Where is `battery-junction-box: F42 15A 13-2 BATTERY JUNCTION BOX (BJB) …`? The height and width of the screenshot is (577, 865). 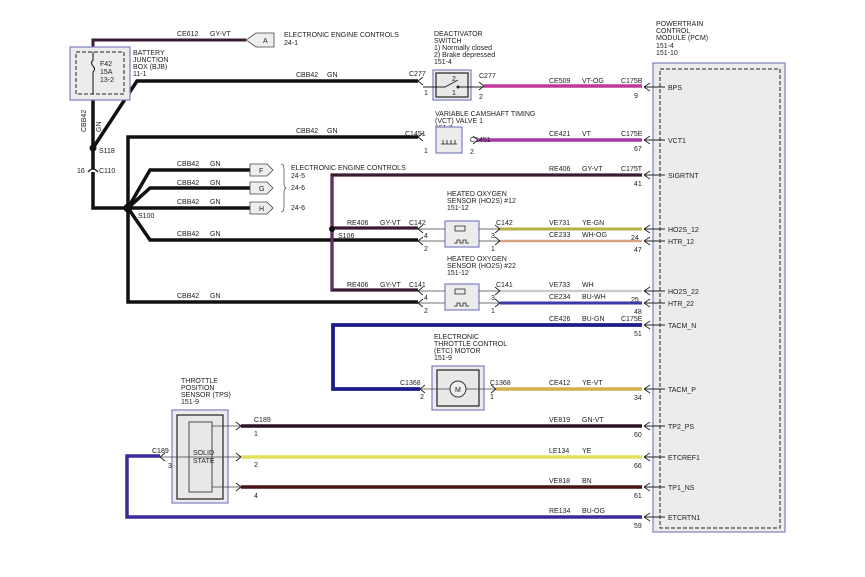 battery-junction-box: F42 15A 13-2 BATTERY JUNCTION BOX (BJB) … is located at coordinates (118, 73).